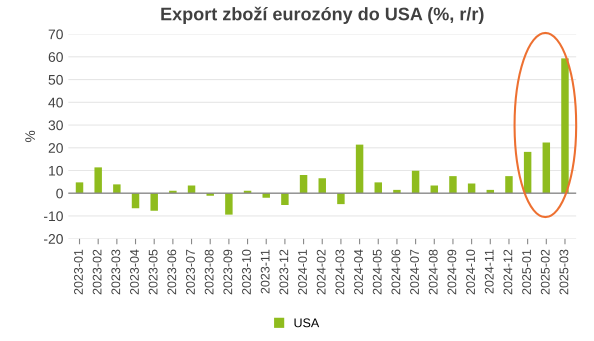 Image resolution: width=594 pixels, height=341 pixels. Describe the element at coordinates (377, 272) in the screenshot. I see `x-tick-label: 2024-05` at that location.